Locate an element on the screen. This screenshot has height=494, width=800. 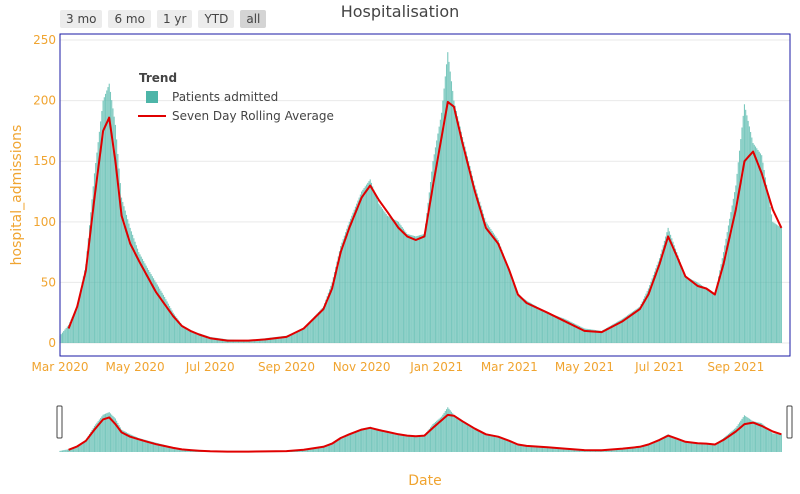
range-ytd-button: YTD is located at coordinates (216, 19).